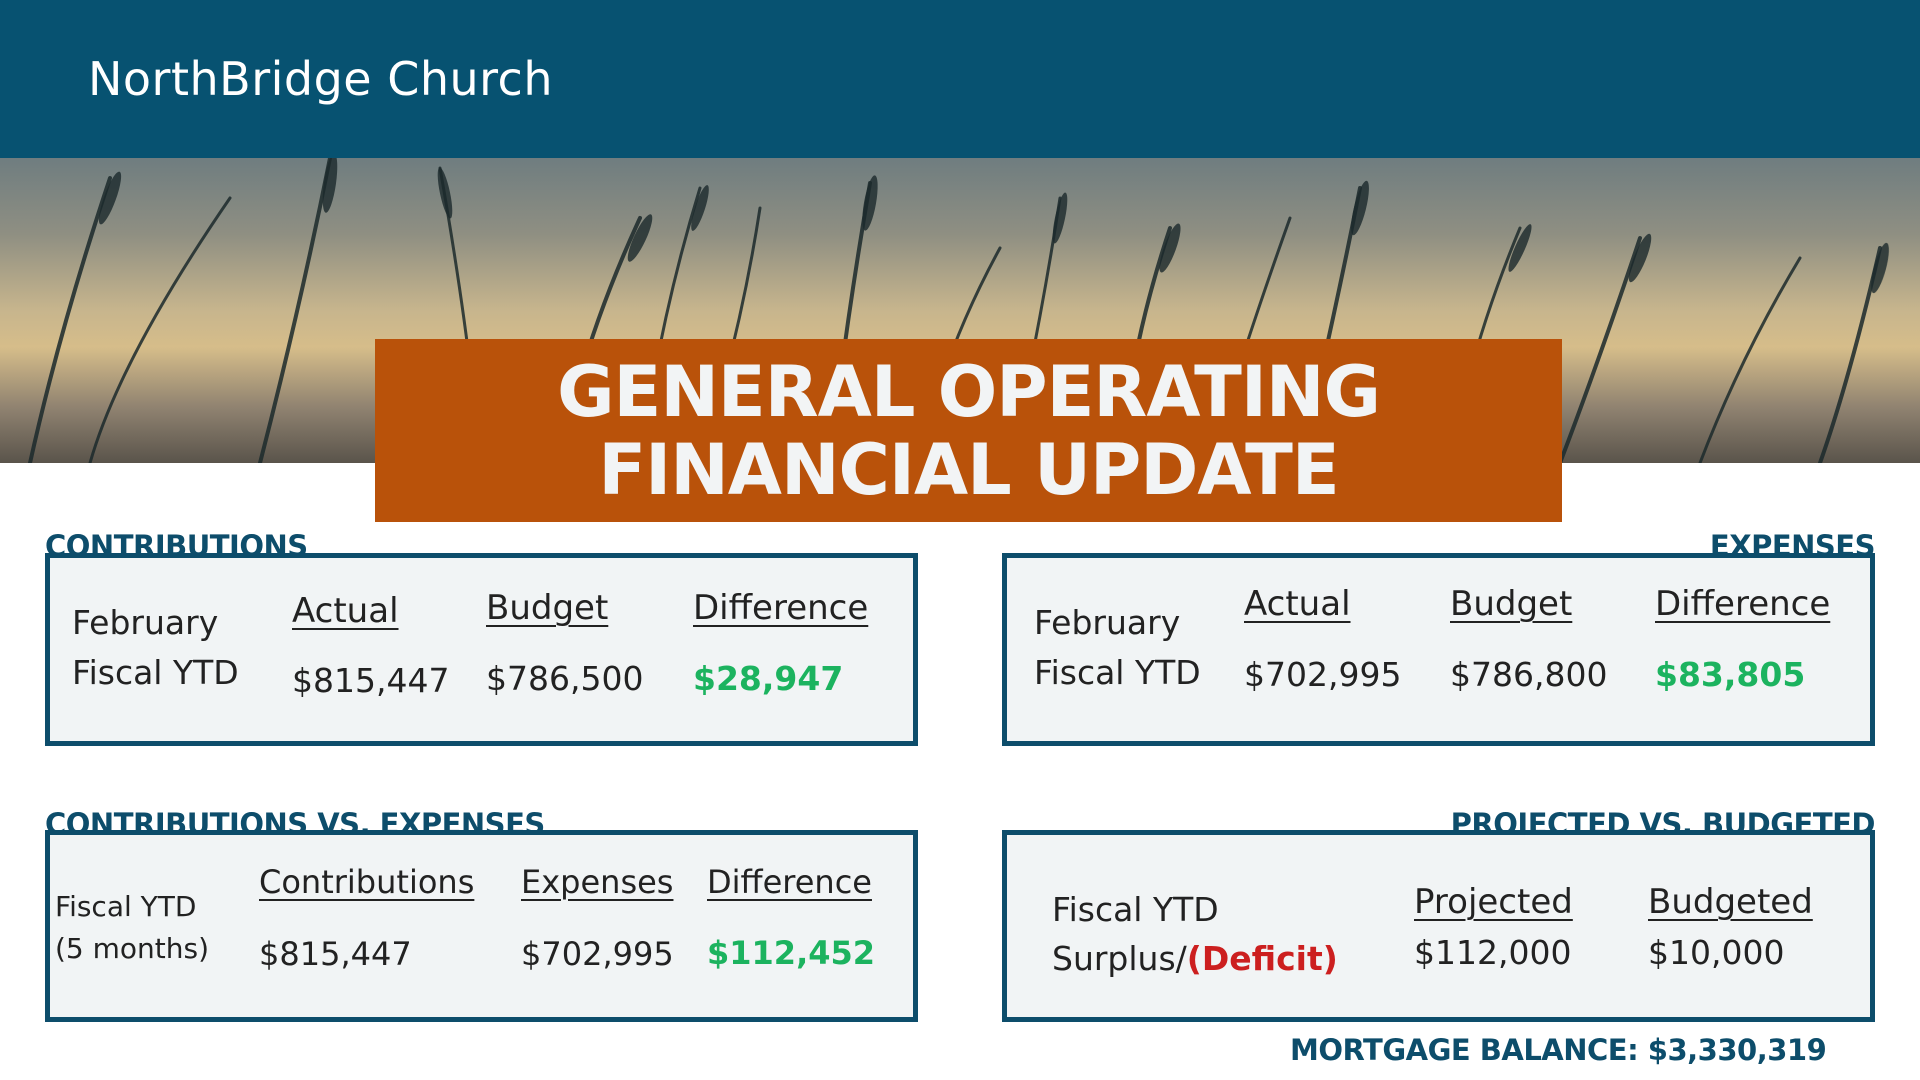 The width and height of the screenshot is (1920, 1080). I want to click on expenses-actual-value: $702,995, so click(1323, 674).